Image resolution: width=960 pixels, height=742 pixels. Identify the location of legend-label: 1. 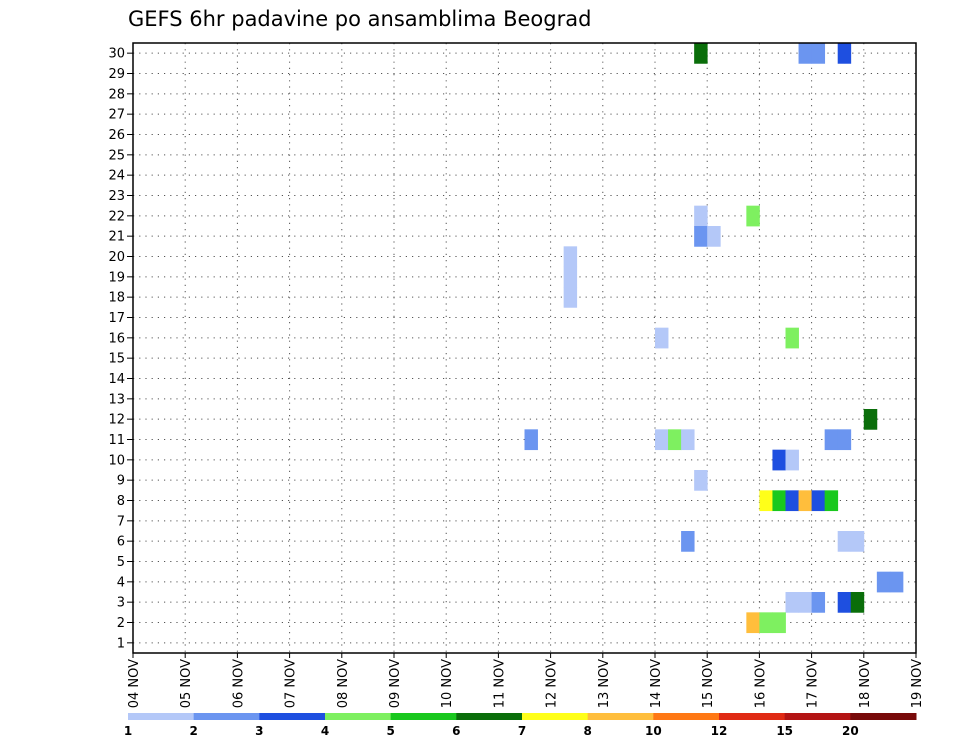
(128, 731).